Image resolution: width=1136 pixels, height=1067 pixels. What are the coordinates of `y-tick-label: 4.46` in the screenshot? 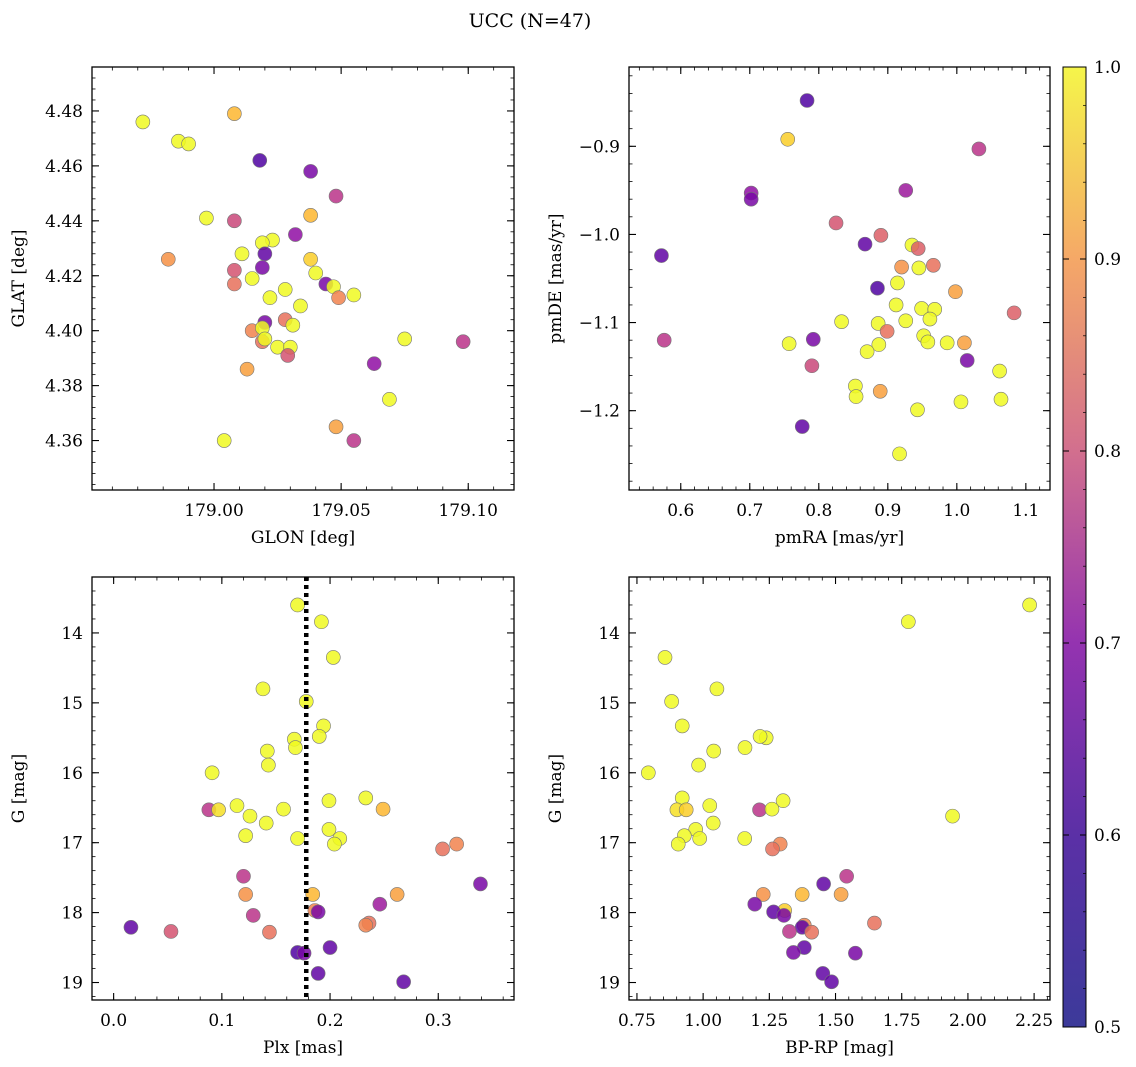 It's located at (64, 167).